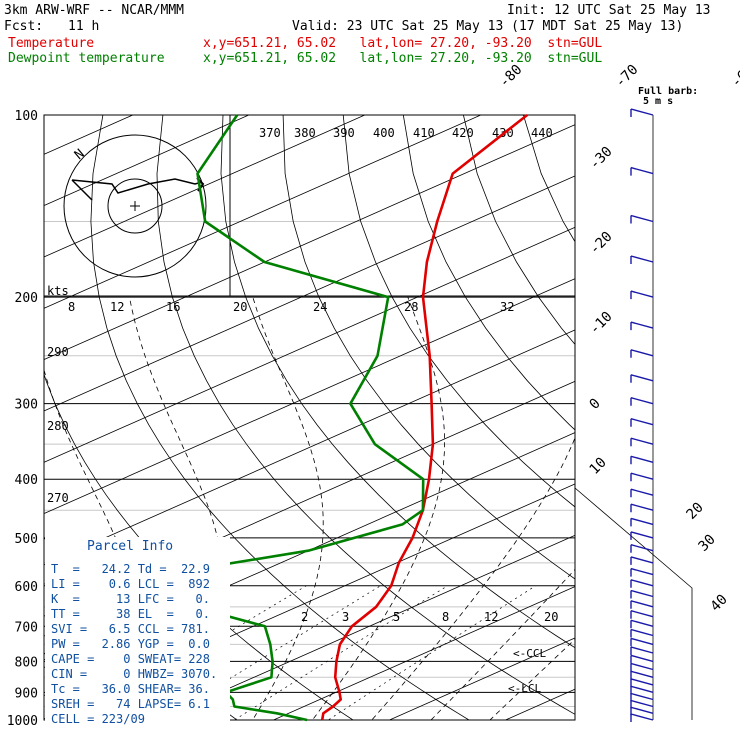  Describe the element at coordinates (26, 405) in the screenshot. I see `pressure-tick-label: 300` at that location.